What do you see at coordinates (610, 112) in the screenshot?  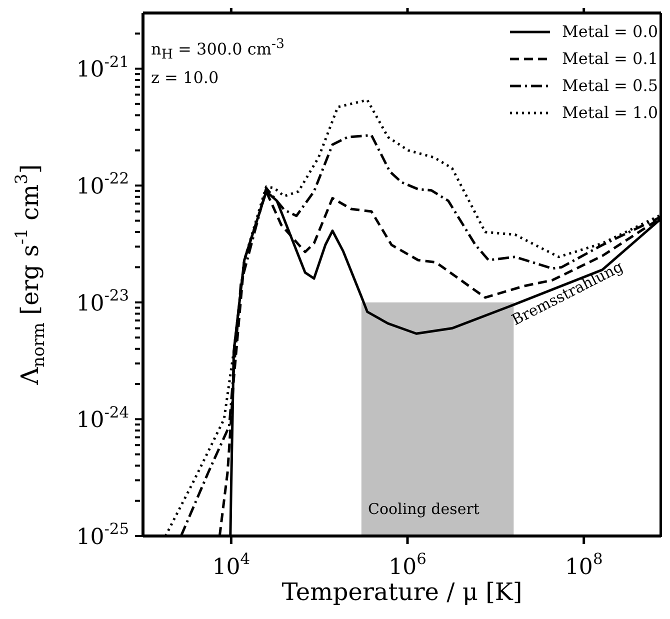 I see `legend-label: Metal = 1.0` at bounding box center [610, 112].